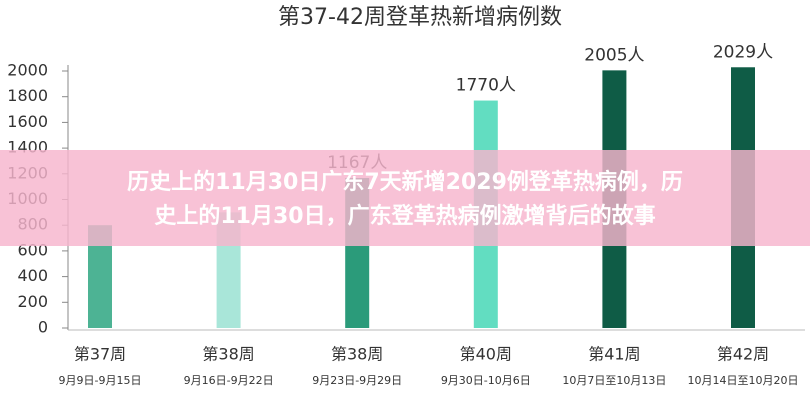 This screenshot has width=810, height=400. Describe the element at coordinates (486, 354) in the screenshot. I see `x-tick-label: 第40周` at that location.